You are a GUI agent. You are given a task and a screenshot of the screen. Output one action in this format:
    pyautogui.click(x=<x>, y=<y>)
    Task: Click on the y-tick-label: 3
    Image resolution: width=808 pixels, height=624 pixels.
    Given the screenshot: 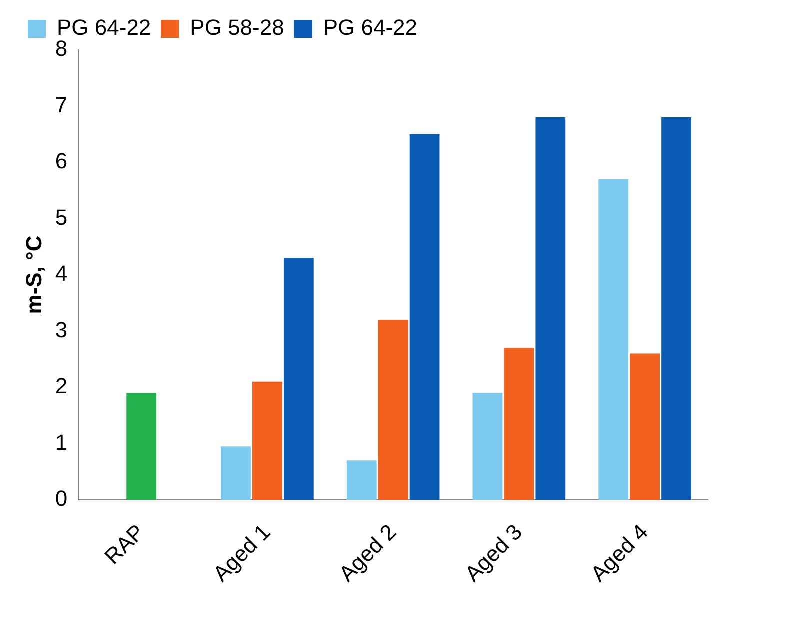 What is the action you would take?
    pyautogui.click(x=61, y=329)
    